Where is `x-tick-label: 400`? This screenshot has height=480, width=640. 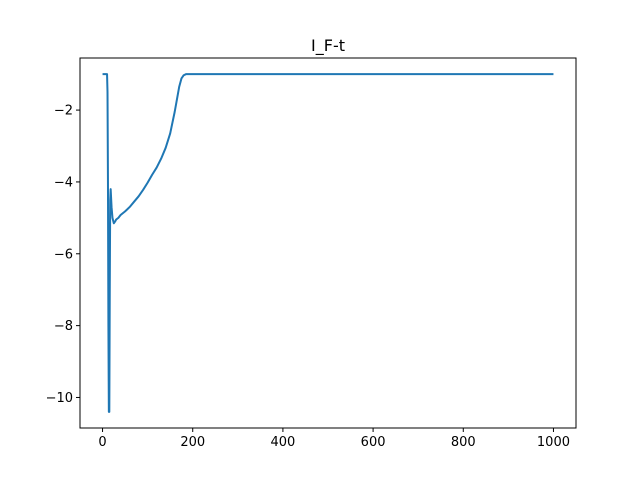
x-tick-label: 400 is located at coordinates (282, 442).